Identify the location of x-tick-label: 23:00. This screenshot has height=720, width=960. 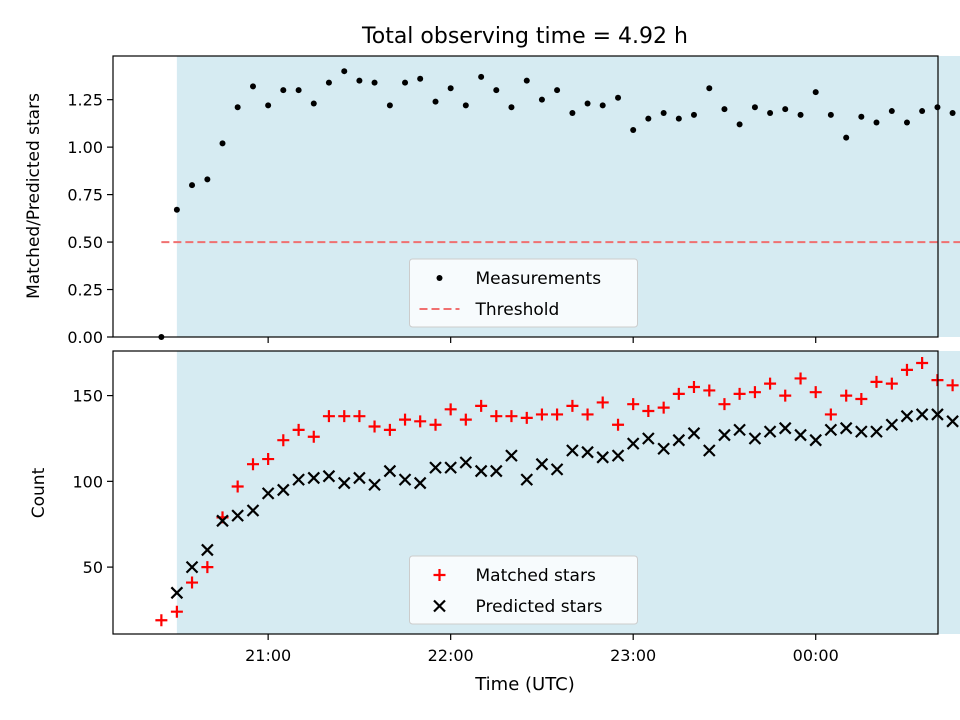
(633, 655).